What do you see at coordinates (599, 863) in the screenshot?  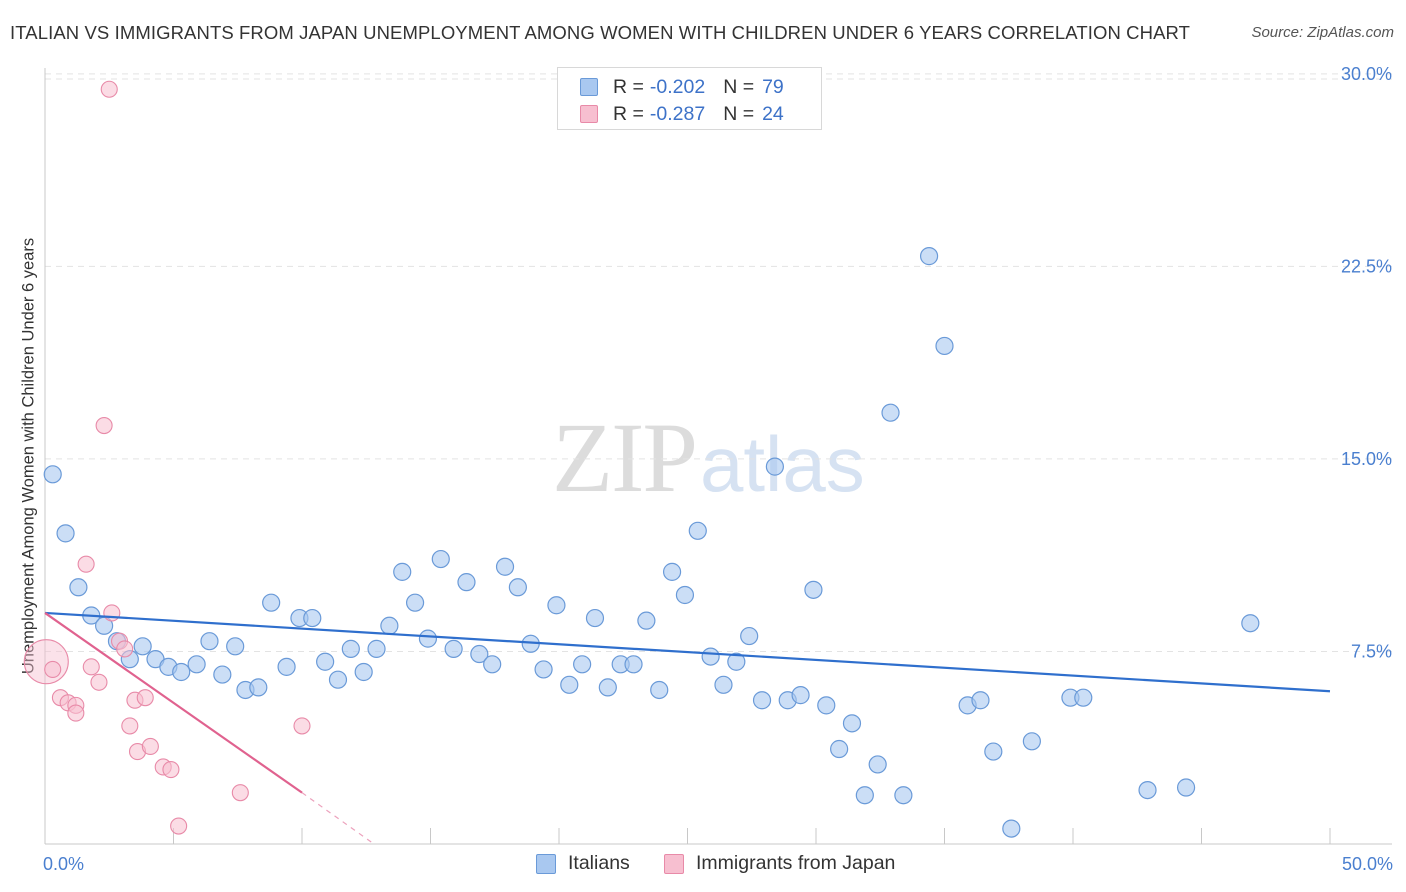 I see `italians-legend-label: Italians` at bounding box center [599, 863].